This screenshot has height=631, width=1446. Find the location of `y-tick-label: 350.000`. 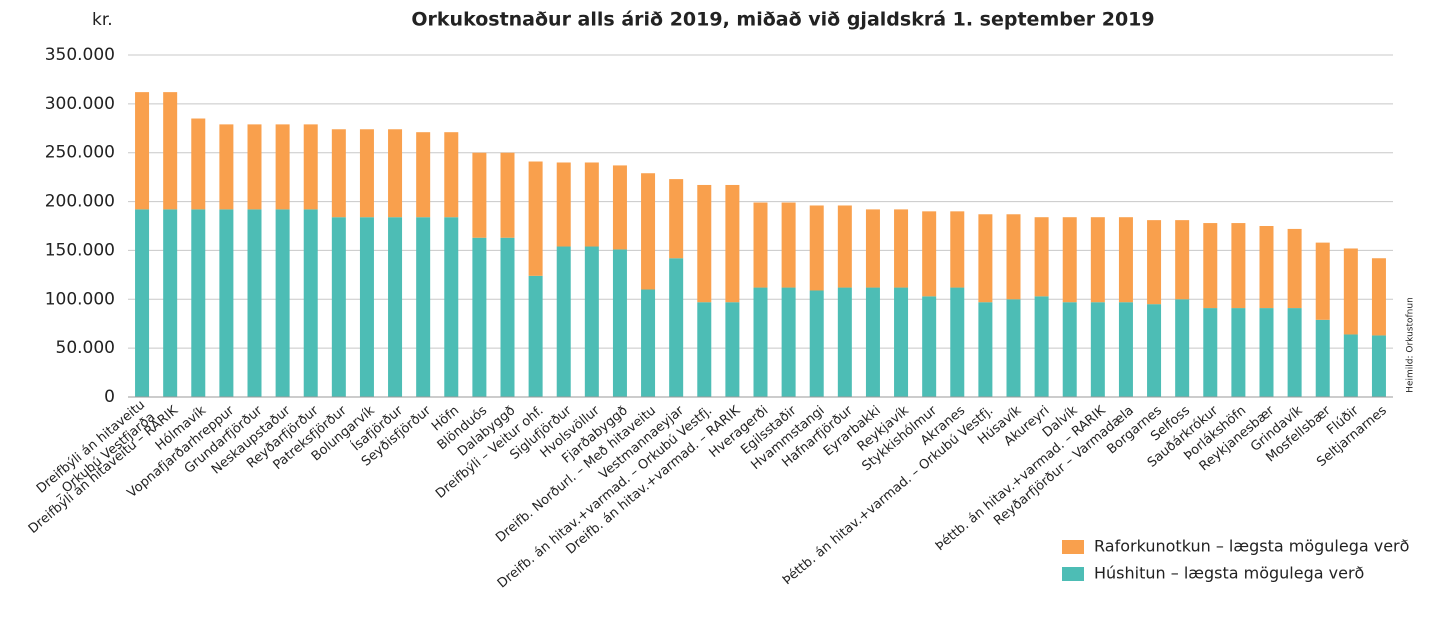

y-tick-label: 350.000 is located at coordinates (80, 55).